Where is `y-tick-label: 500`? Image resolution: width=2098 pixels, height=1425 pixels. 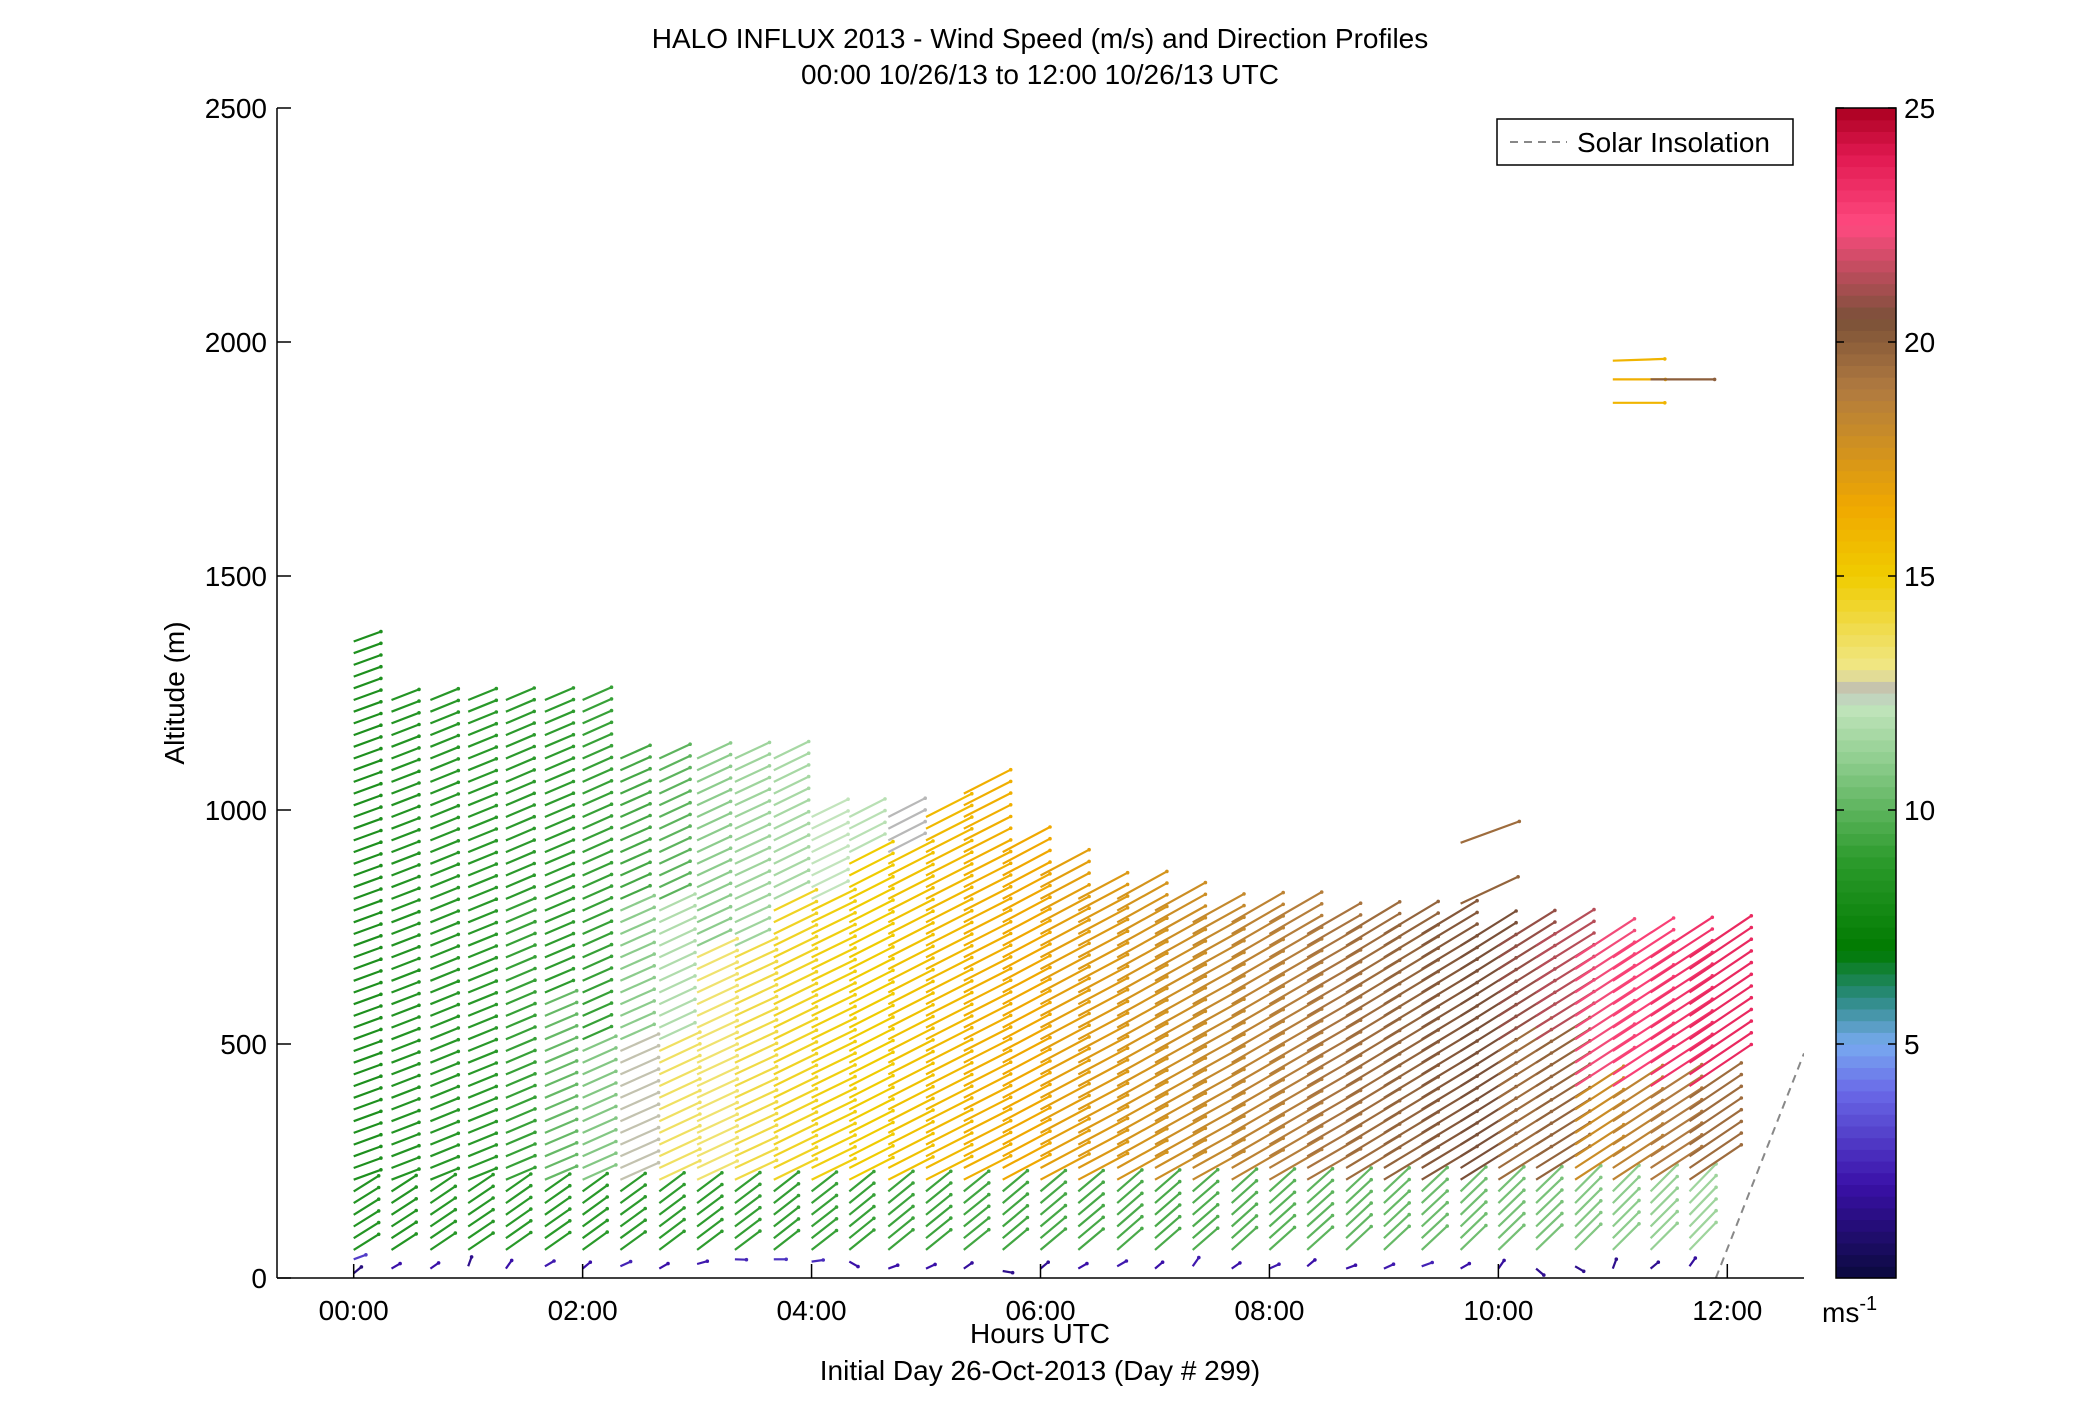
y-tick-label: 500 is located at coordinates (243, 1044).